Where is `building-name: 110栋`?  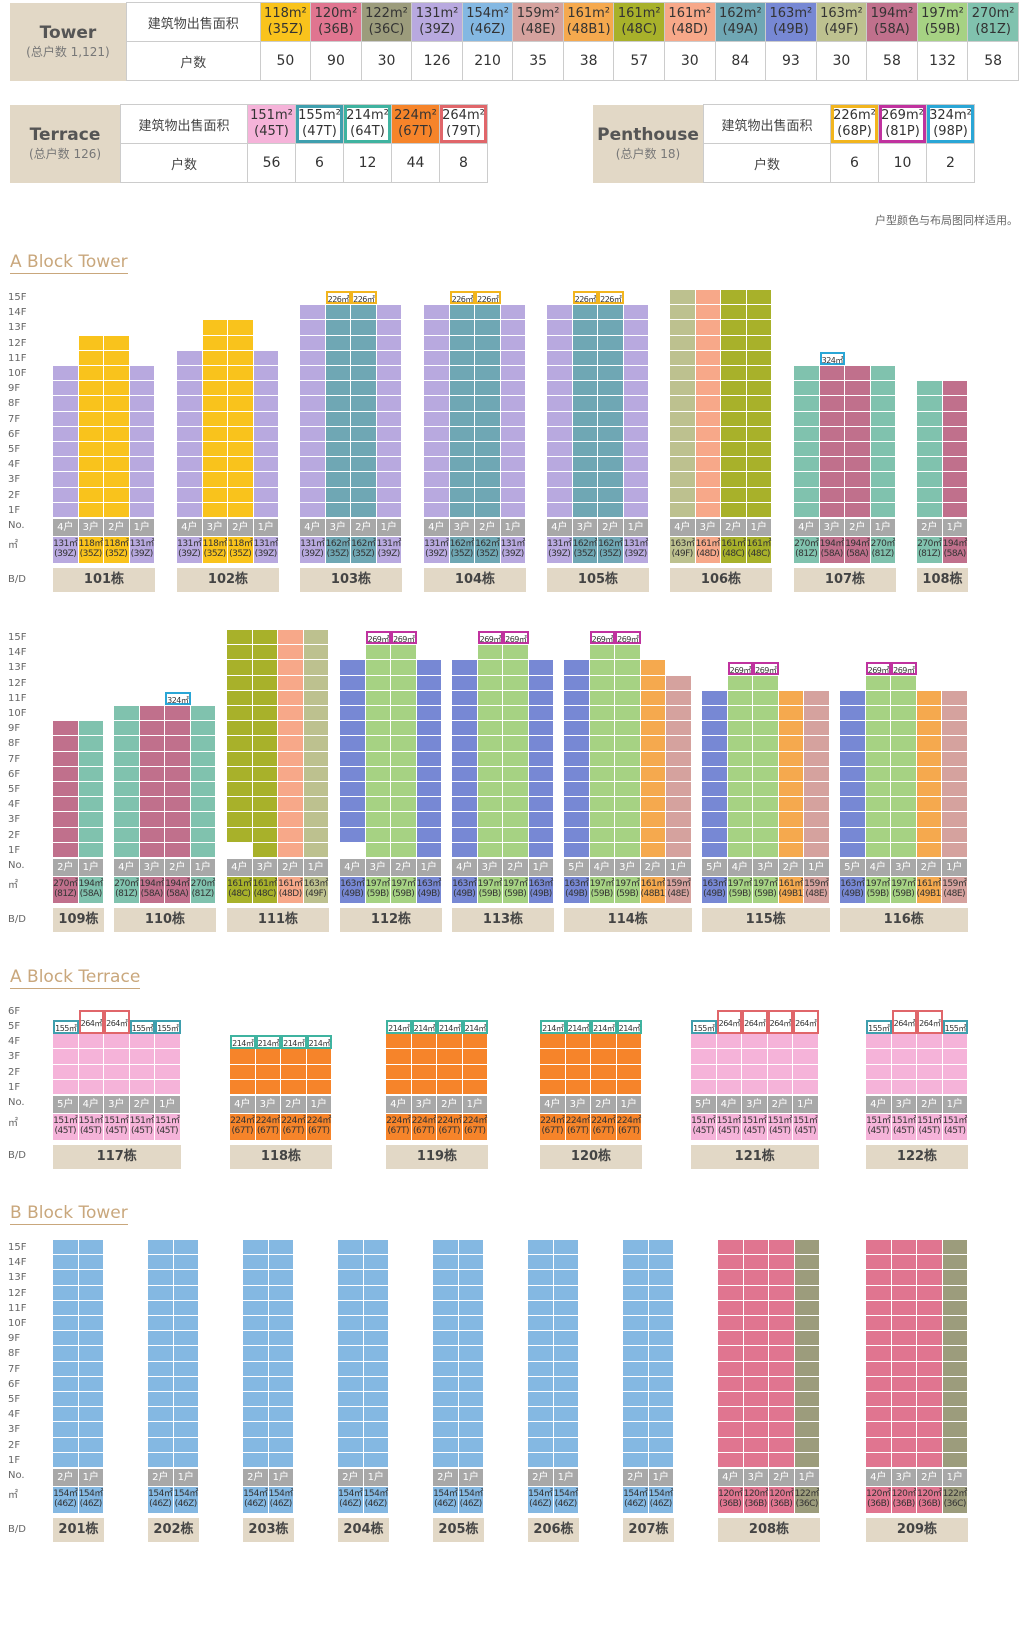 building-name: 110栋 is located at coordinates (165, 920).